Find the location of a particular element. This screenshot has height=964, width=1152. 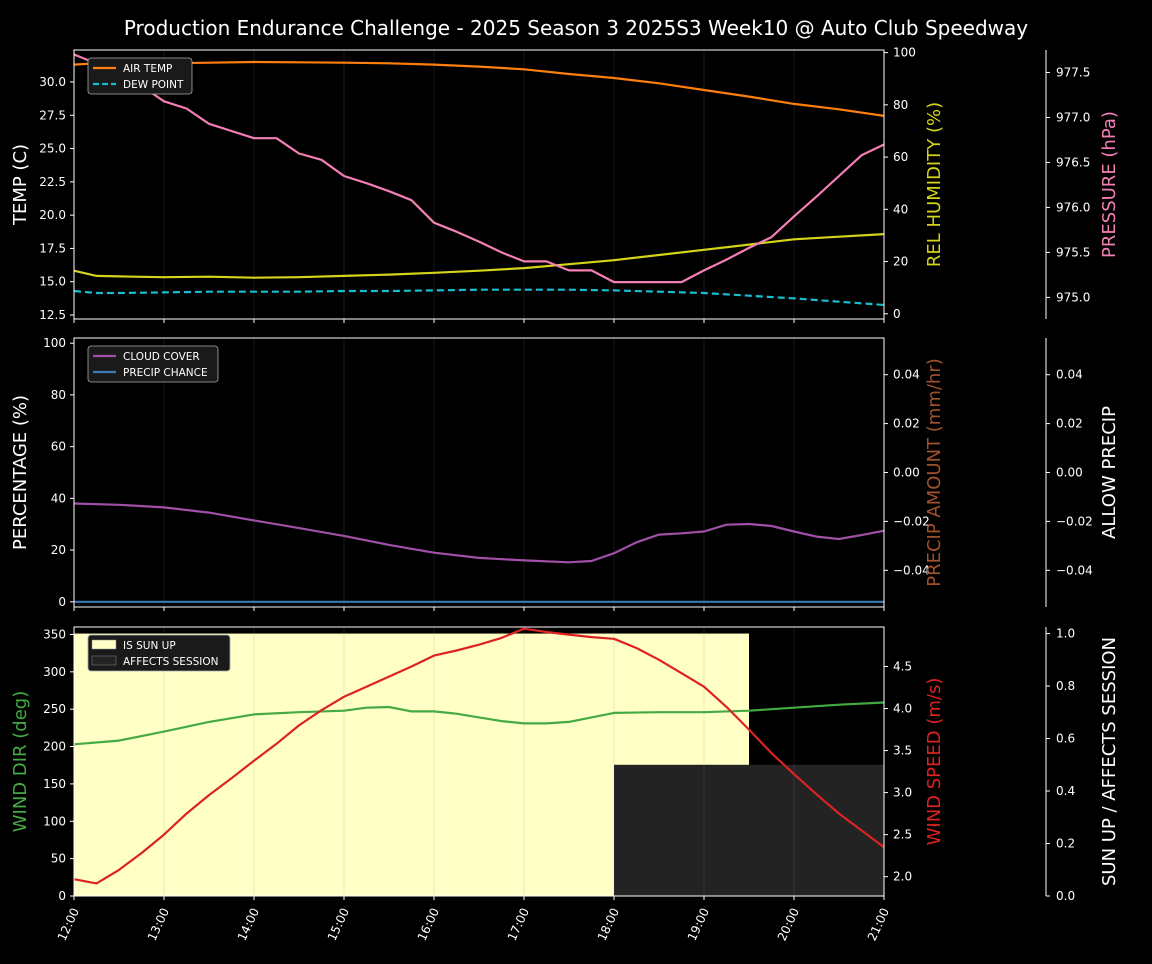

right-axis-label: WIND SPEED (m/s) is located at coordinates (934, 762).